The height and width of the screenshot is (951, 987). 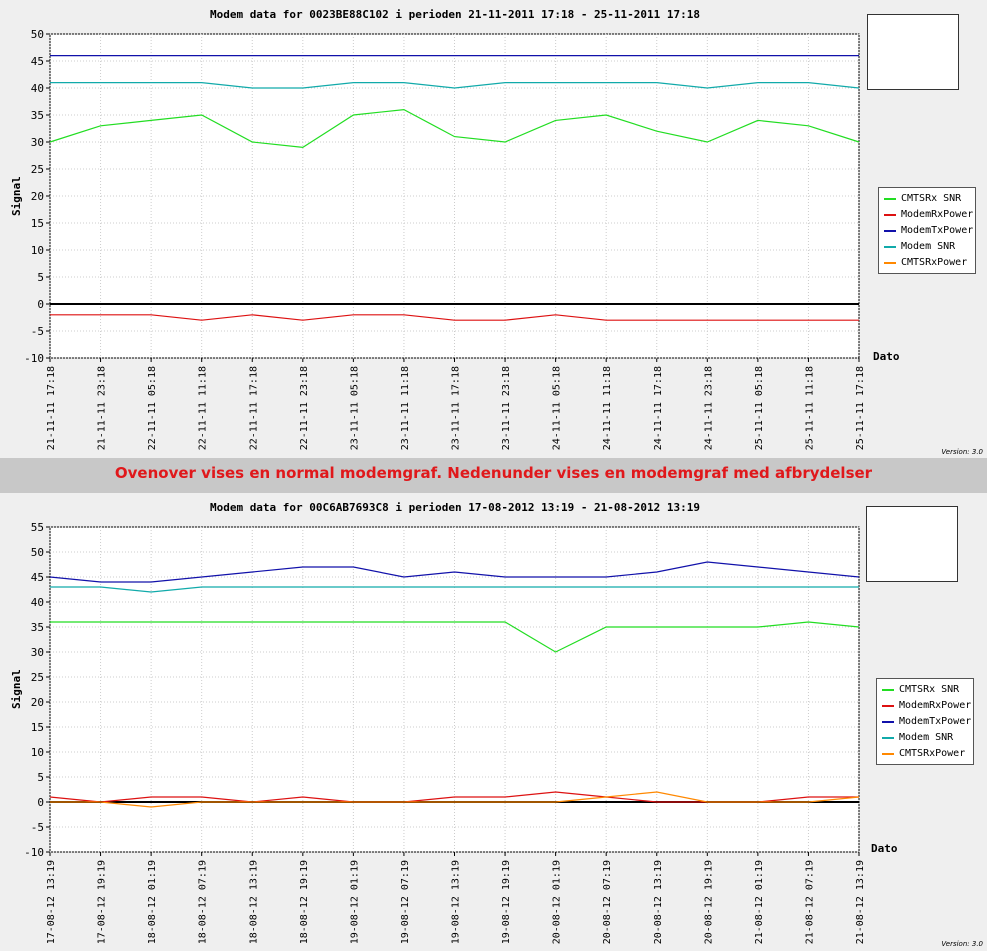 I want to click on x-tick-label: 18-08-12 07:19, so click(x=203, y=902).